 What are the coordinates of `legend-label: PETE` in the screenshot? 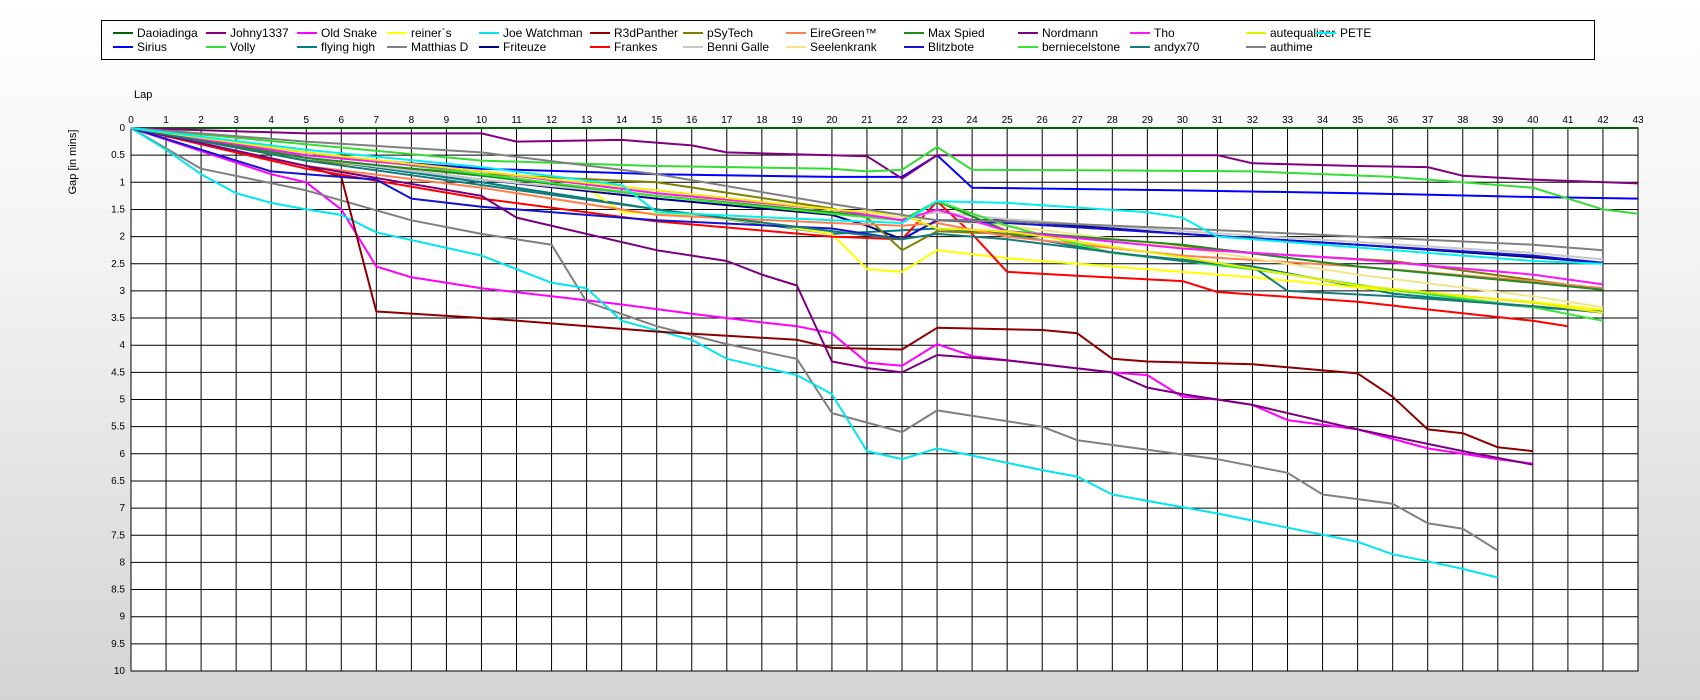 It's located at (1356, 33).